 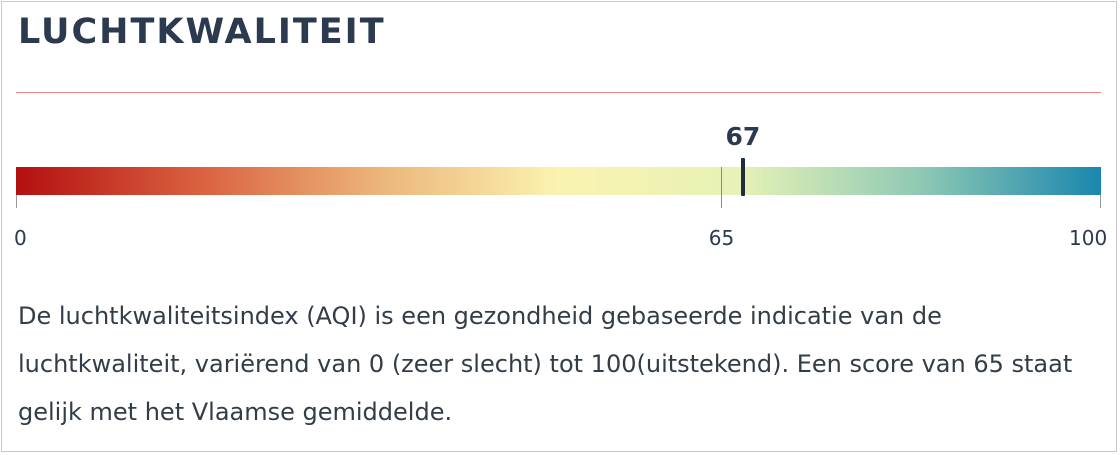 What do you see at coordinates (202, 32) in the screenshot?
I see `card-title: LUCHTKWALITEIT` at bounding box center [202, 32].